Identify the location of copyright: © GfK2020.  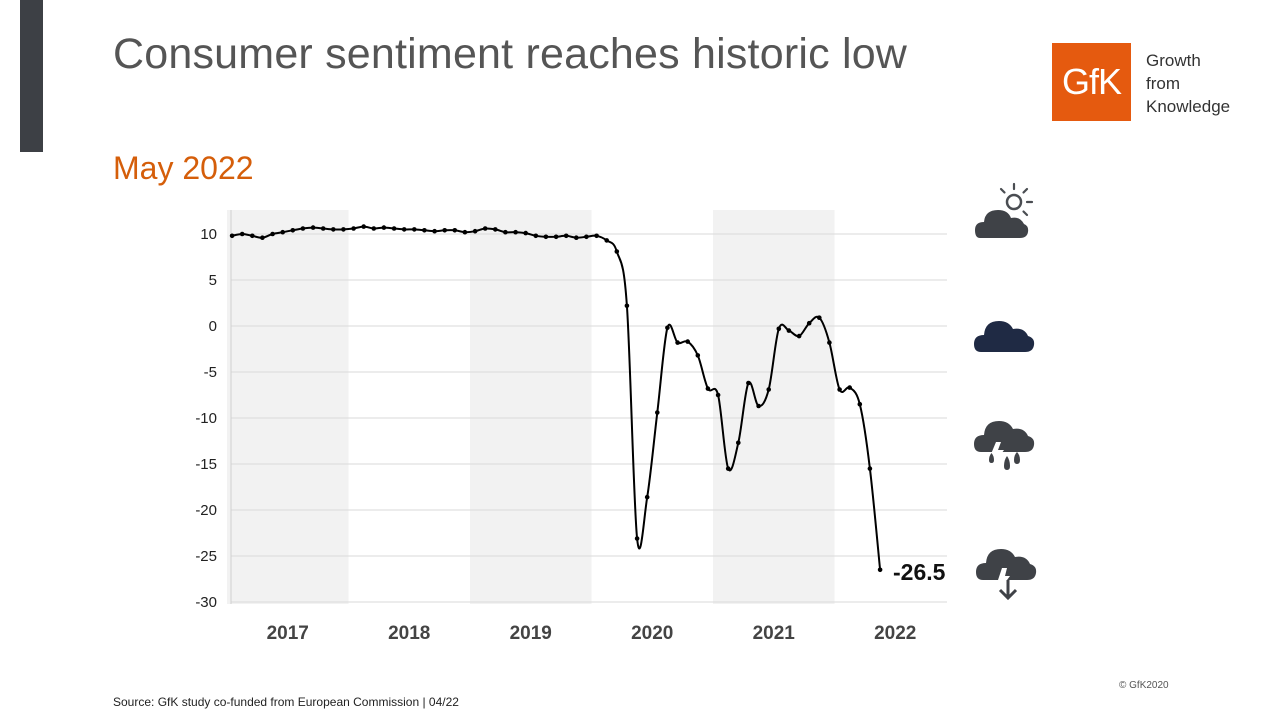
(1144, 685).